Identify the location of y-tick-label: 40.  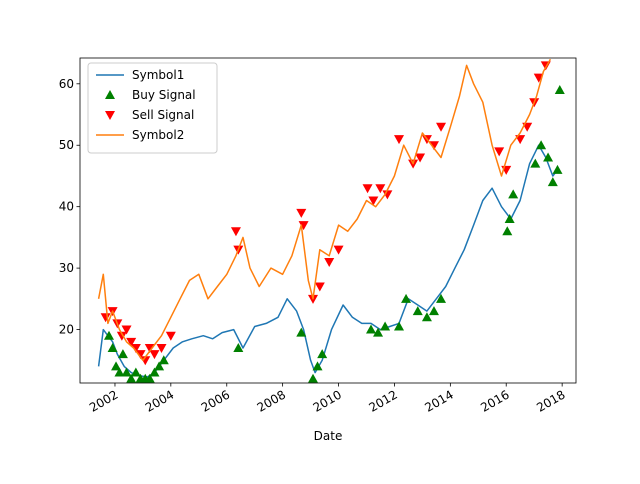
(66, 207).